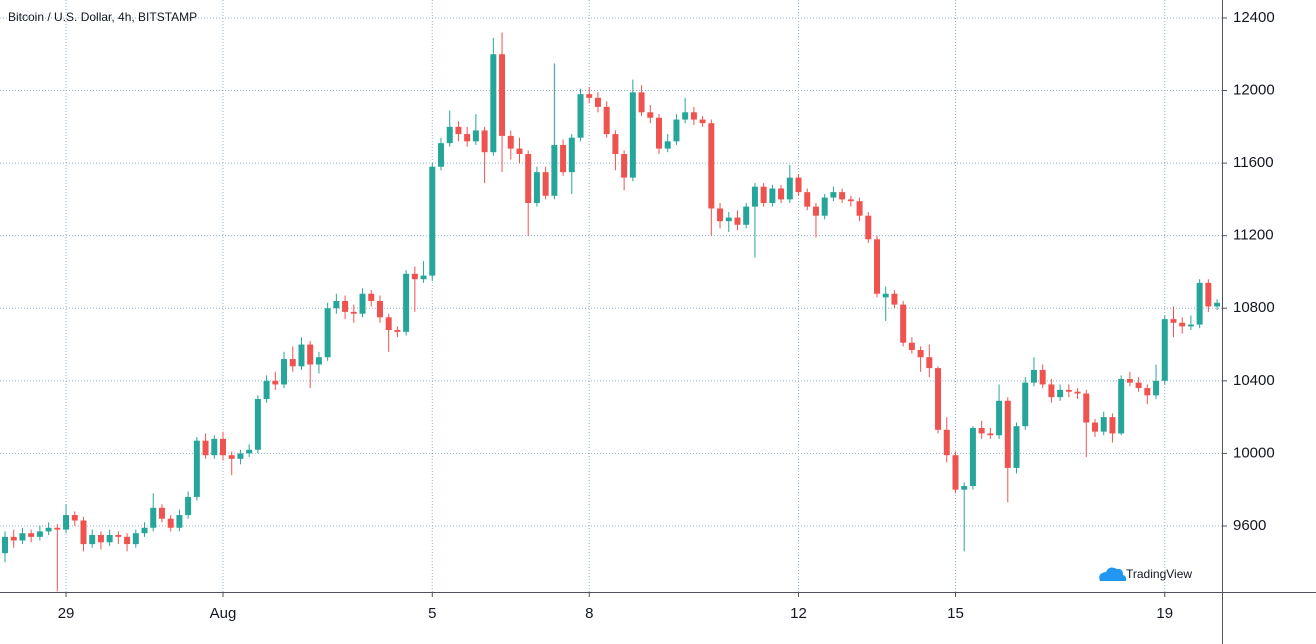  What do you see at coordinates (1249, 525) in the screenshot?
I see `y-tick-label: 9600` at bounding box center [1249, 525].